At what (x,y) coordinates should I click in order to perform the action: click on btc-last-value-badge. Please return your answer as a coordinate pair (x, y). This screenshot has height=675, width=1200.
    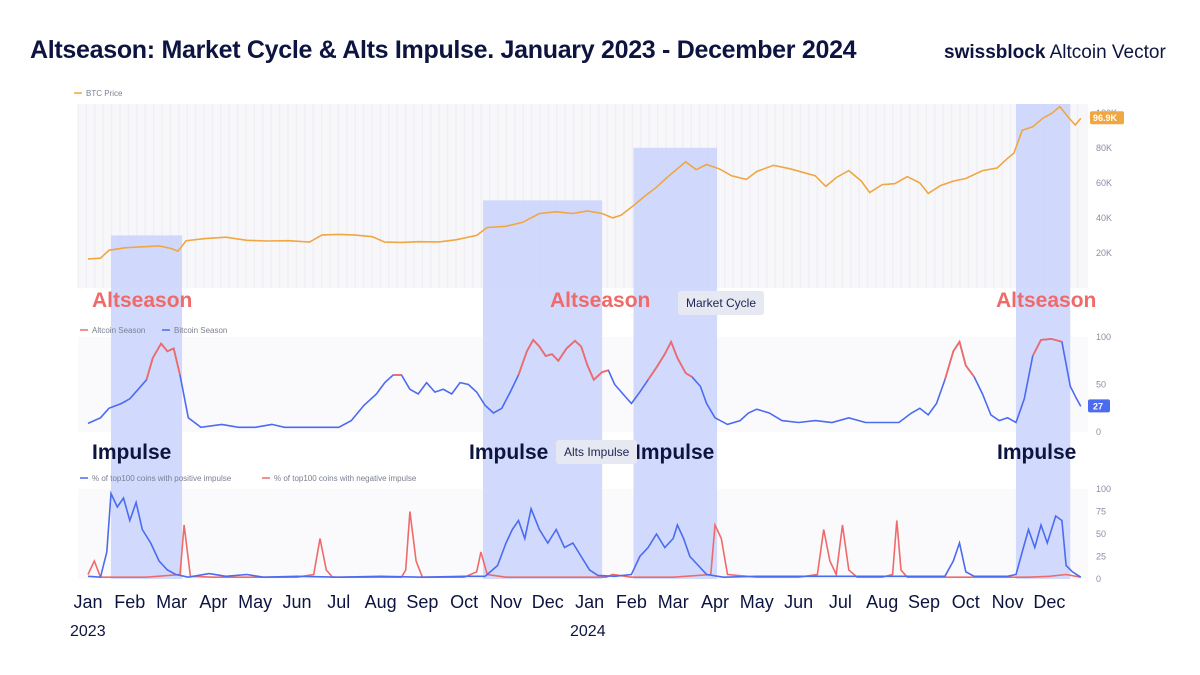
    Looking at the image, I should click on (1107, 118).